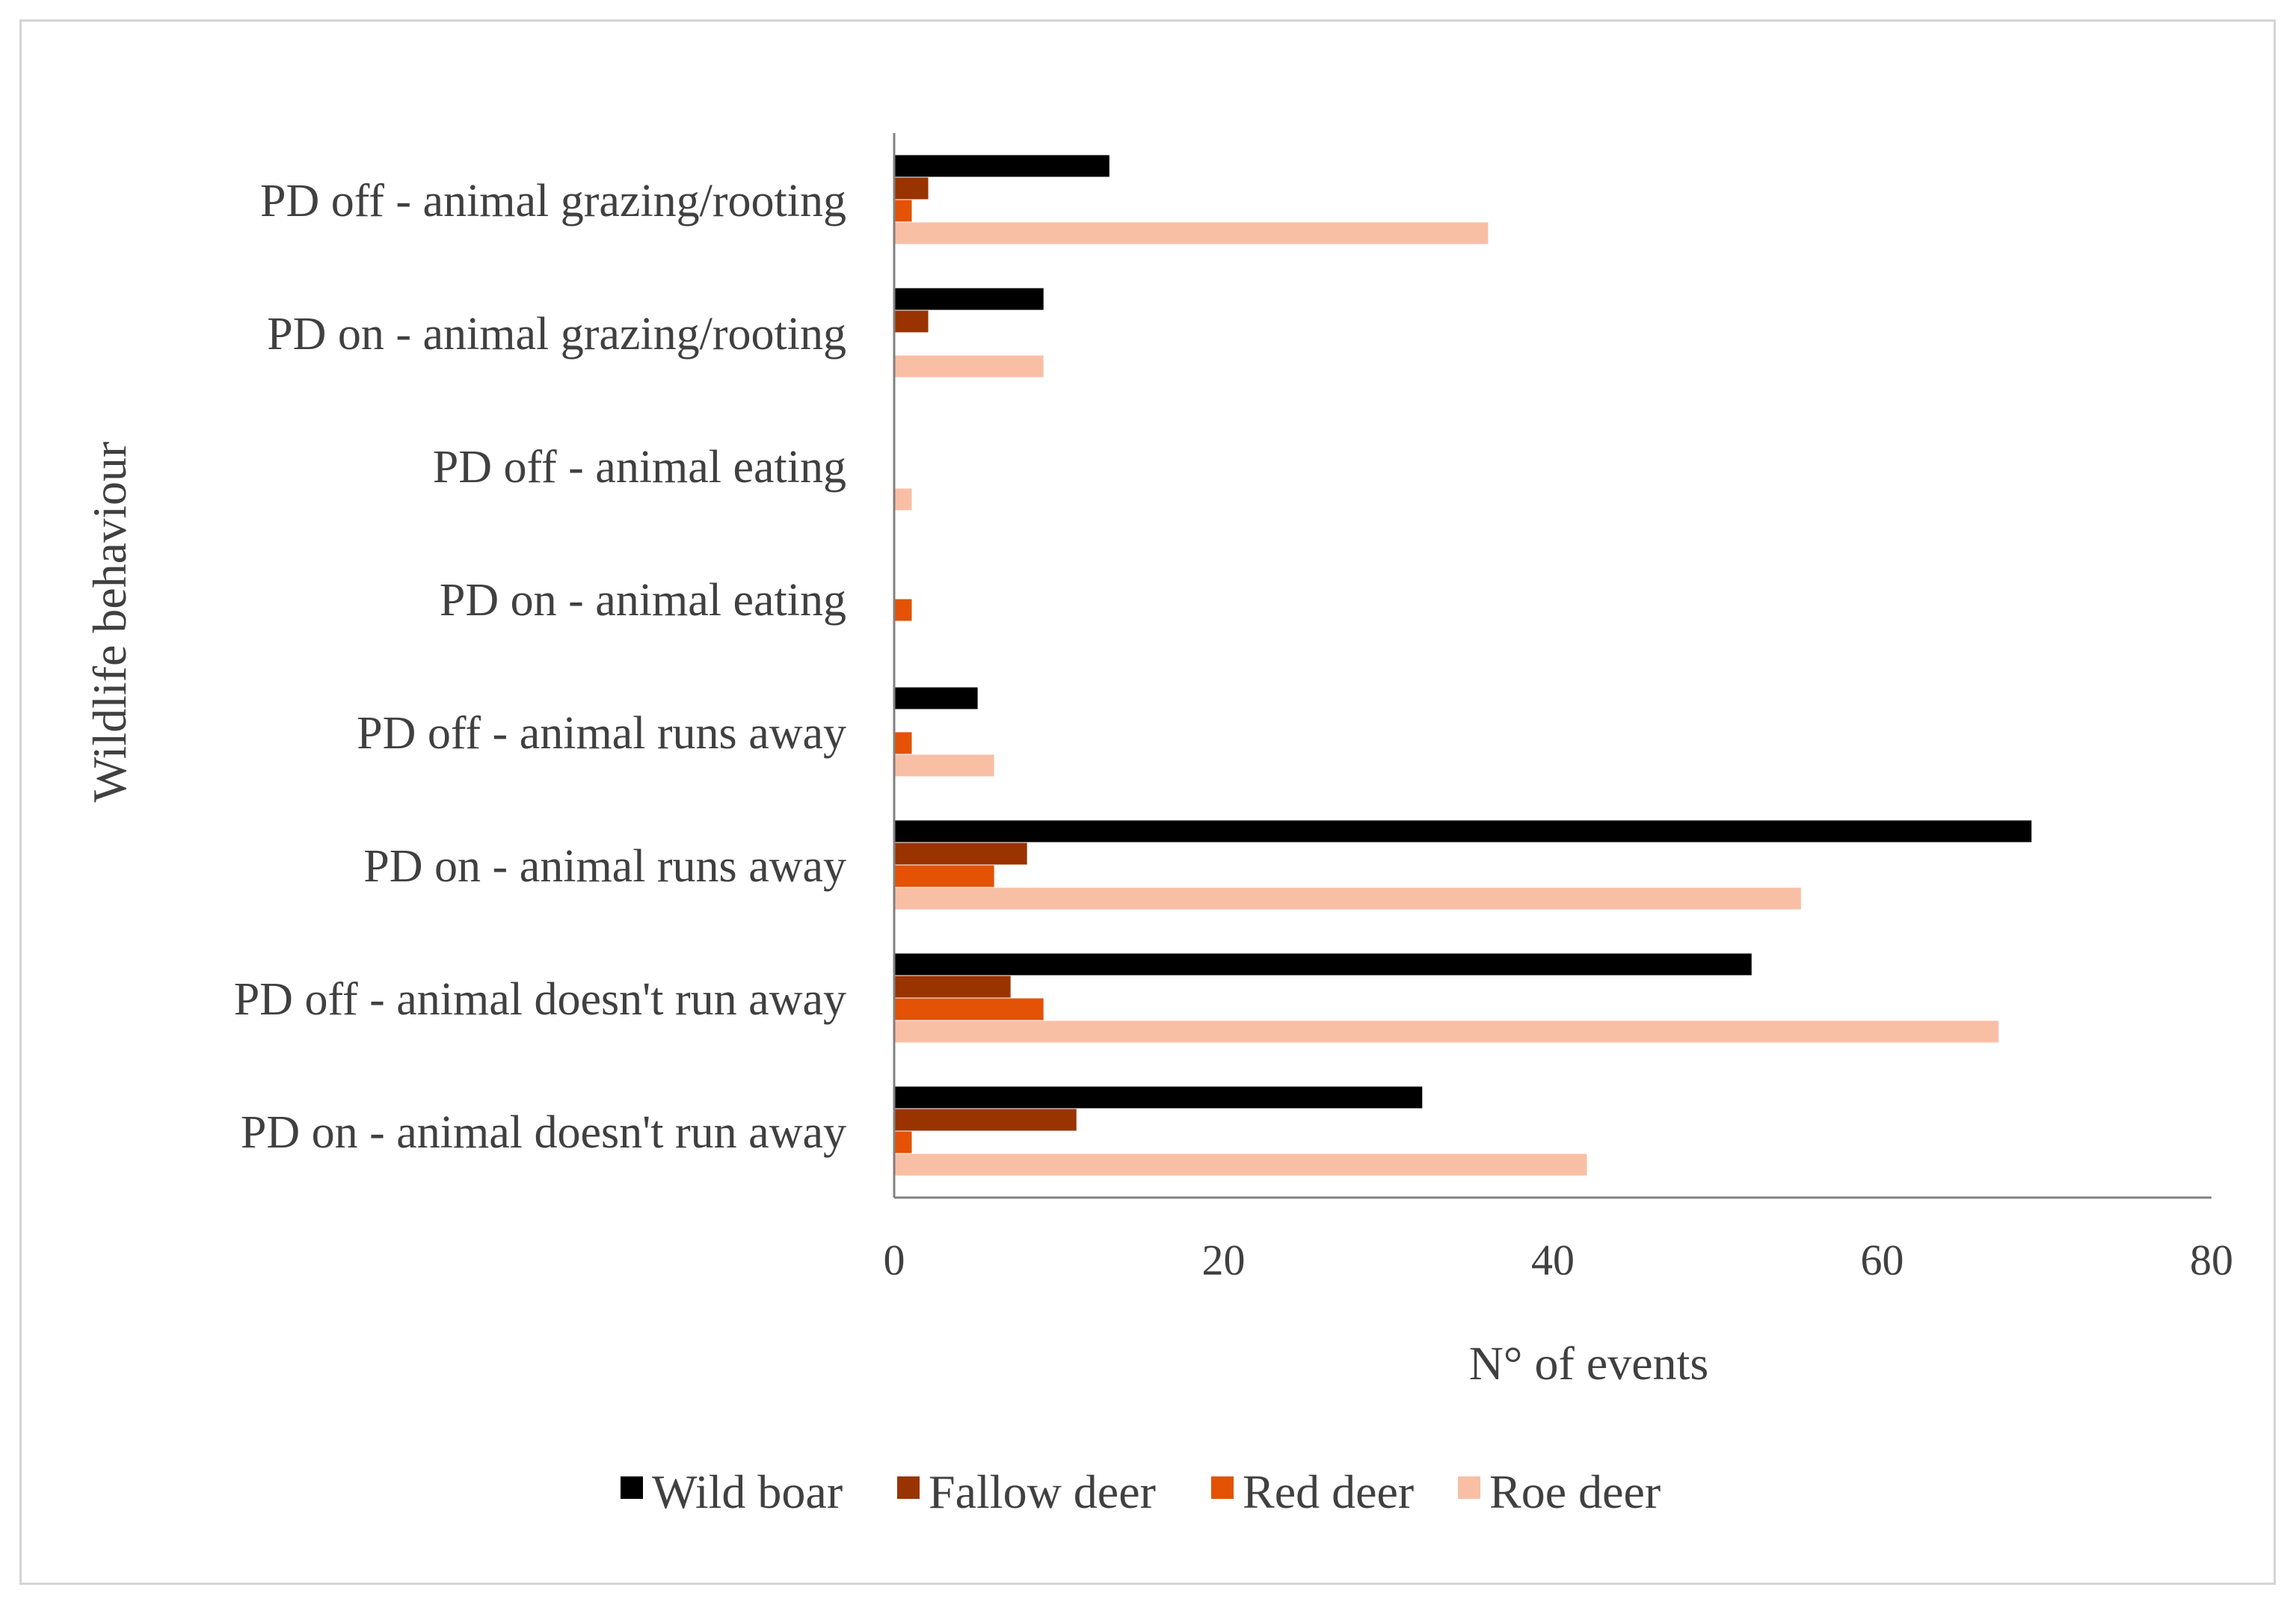 This screenshot has width=2296, height=1608. Describe the element at coordinates (894, 1260) in the screenshot. I see `x-tick-label: 0` at that location.